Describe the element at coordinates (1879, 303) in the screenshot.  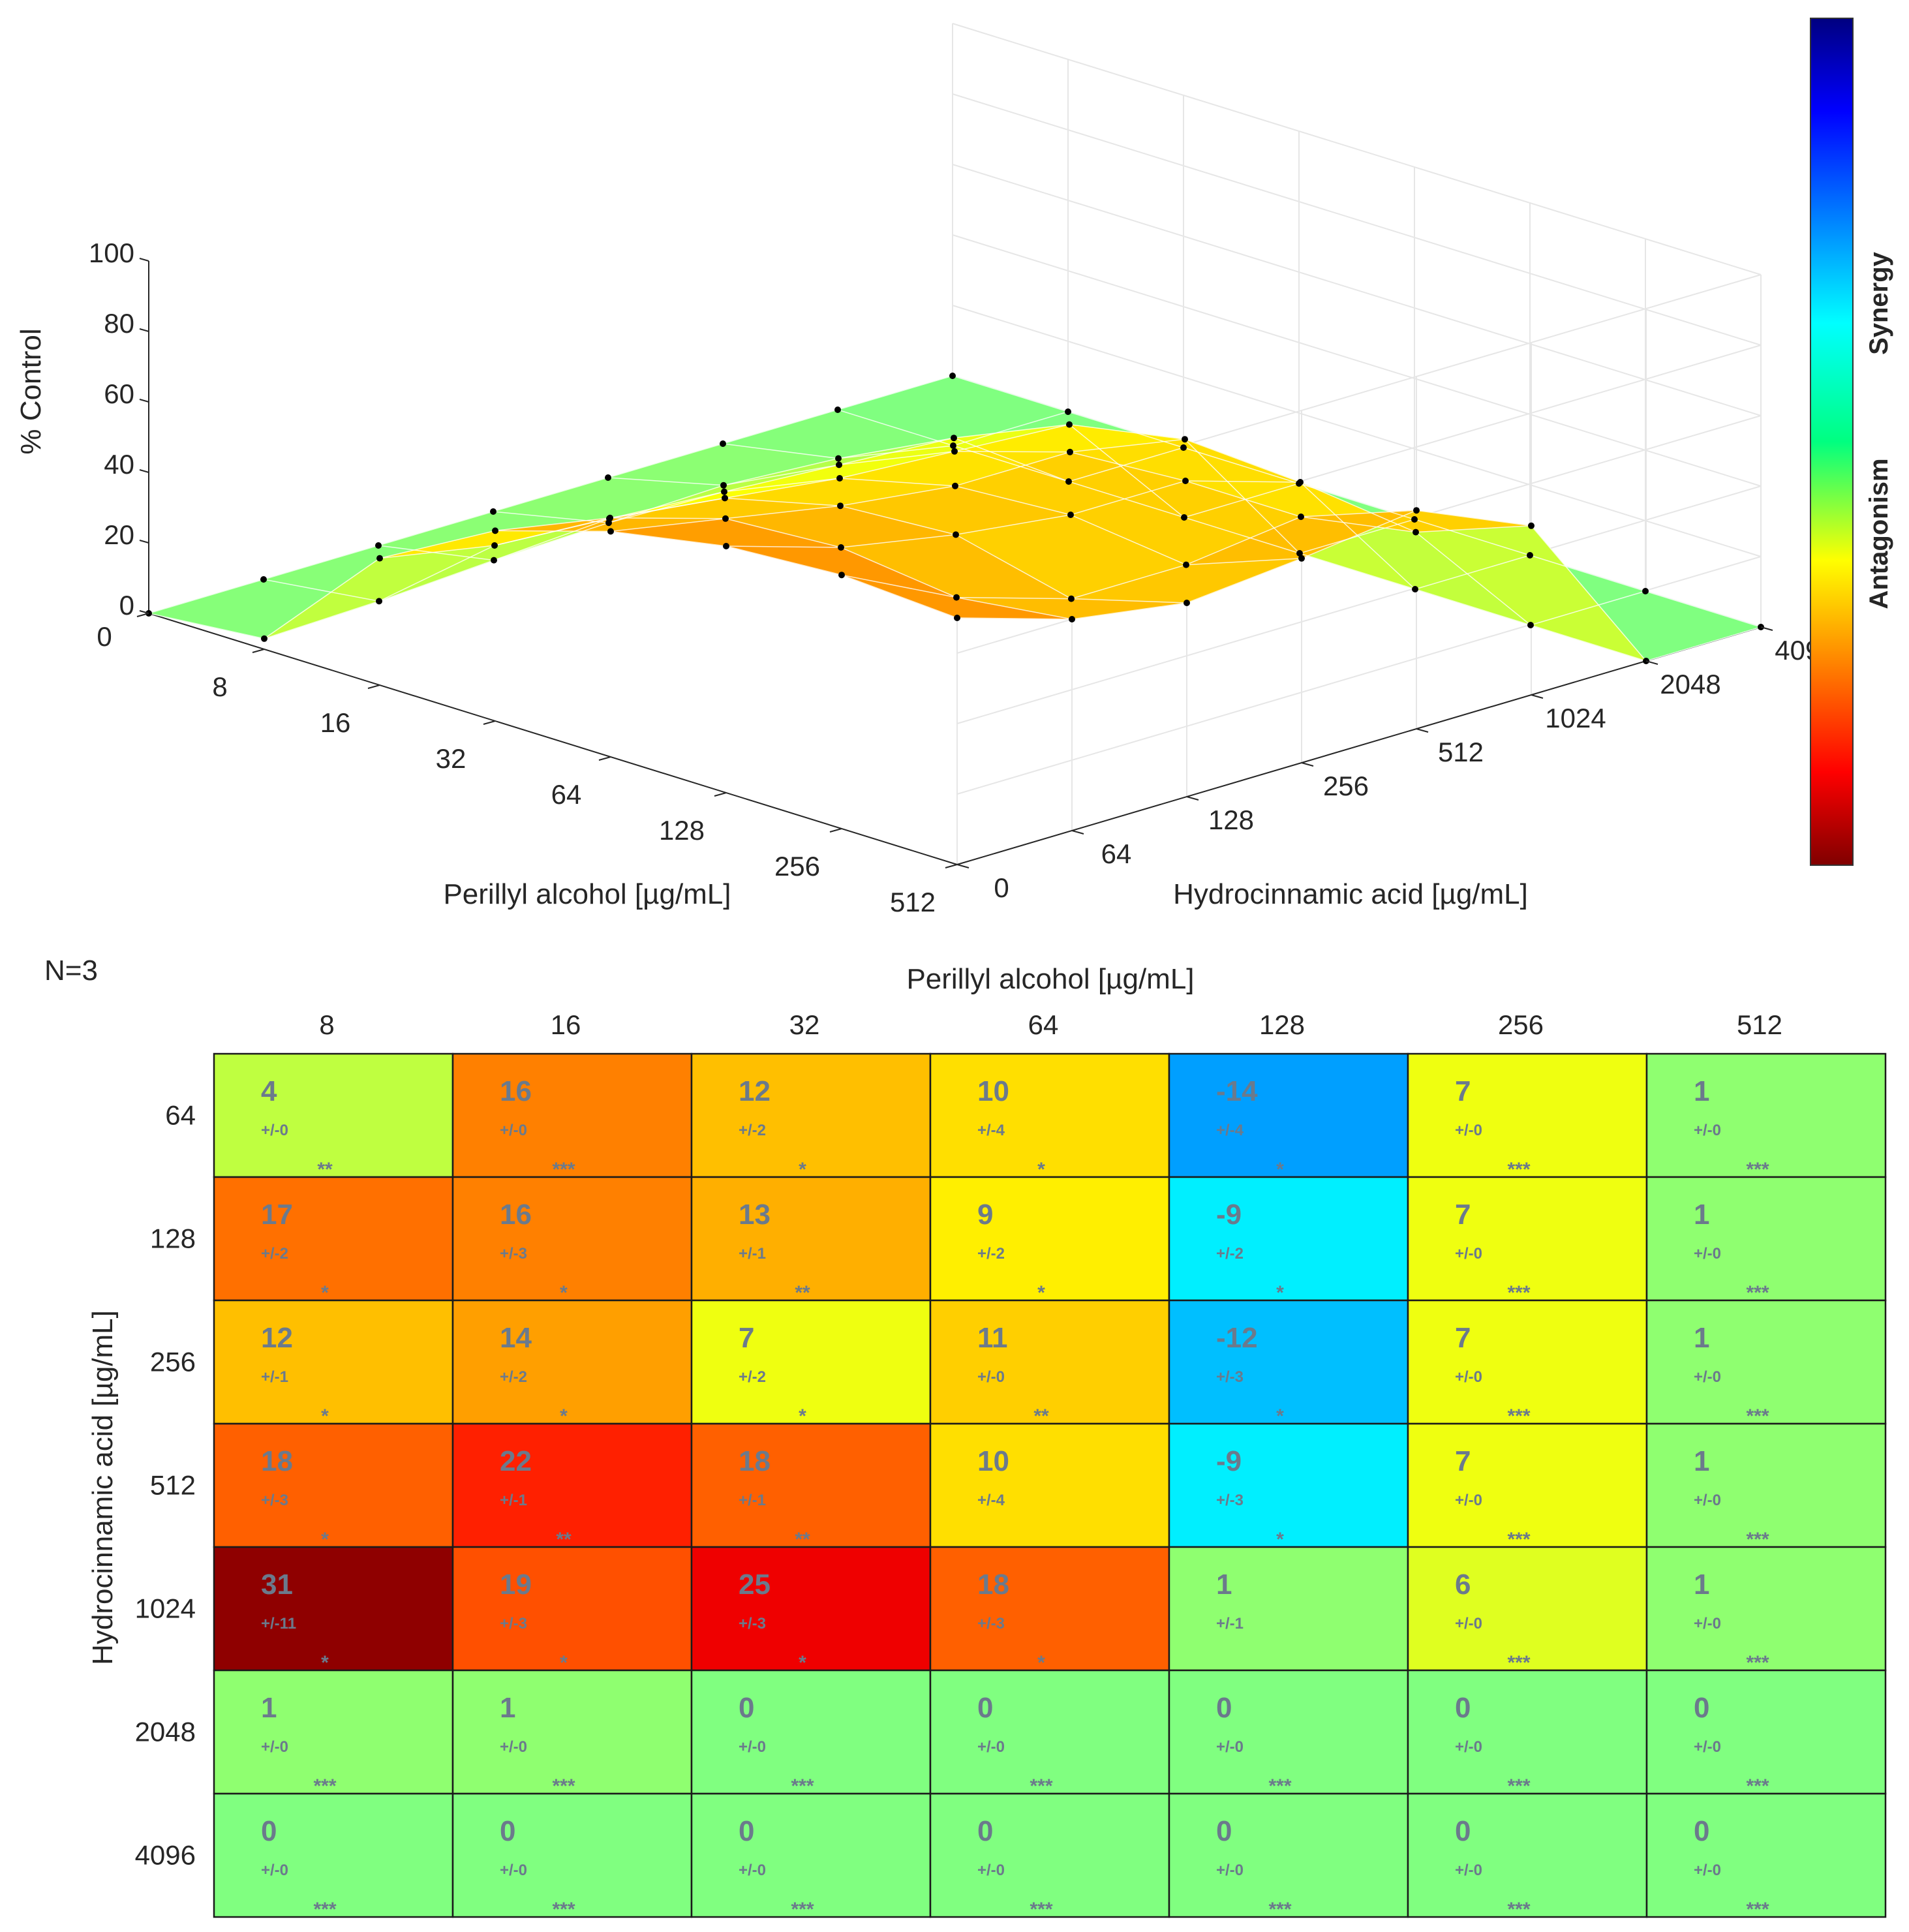
I see `colorbar-synergy-label: Synergy` at that location.